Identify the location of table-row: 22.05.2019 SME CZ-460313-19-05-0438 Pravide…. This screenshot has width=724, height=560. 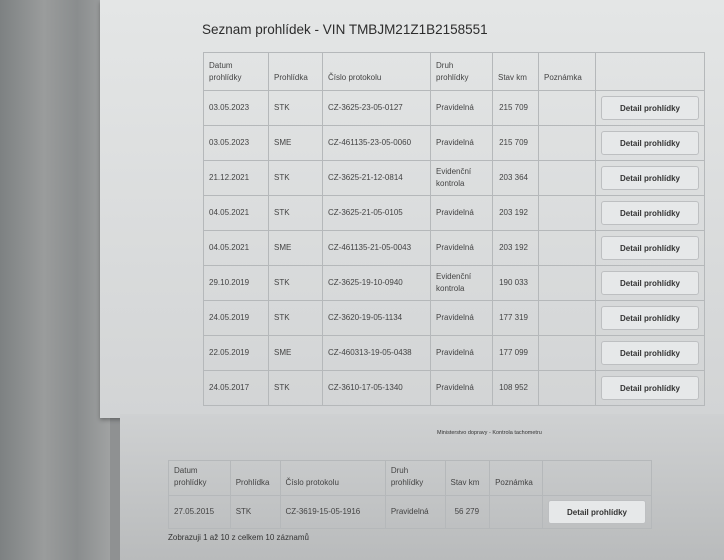
(454, 353).